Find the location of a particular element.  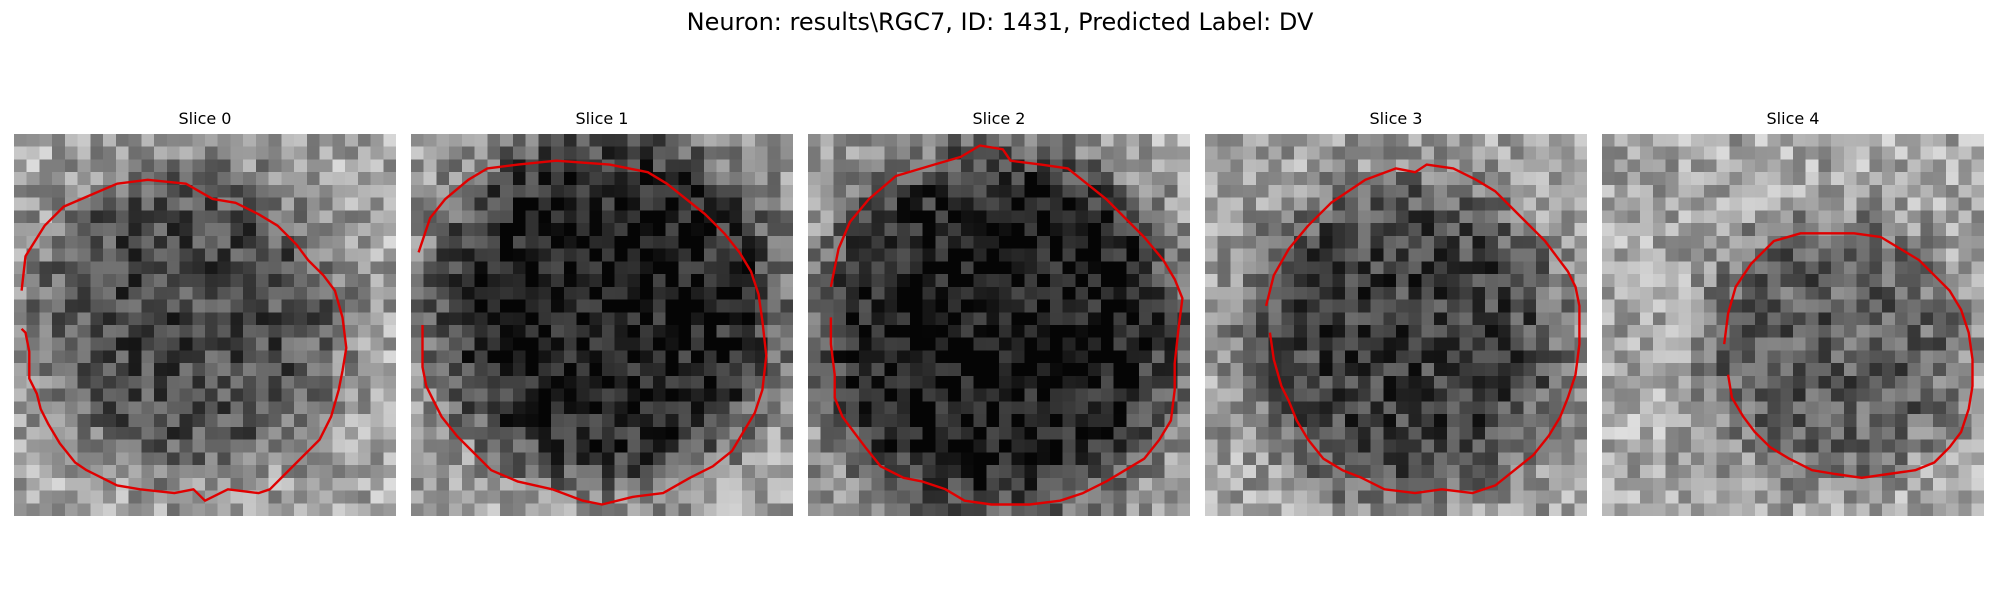

slice-title-1: Slice 1 is located at coordinates (602, 118).